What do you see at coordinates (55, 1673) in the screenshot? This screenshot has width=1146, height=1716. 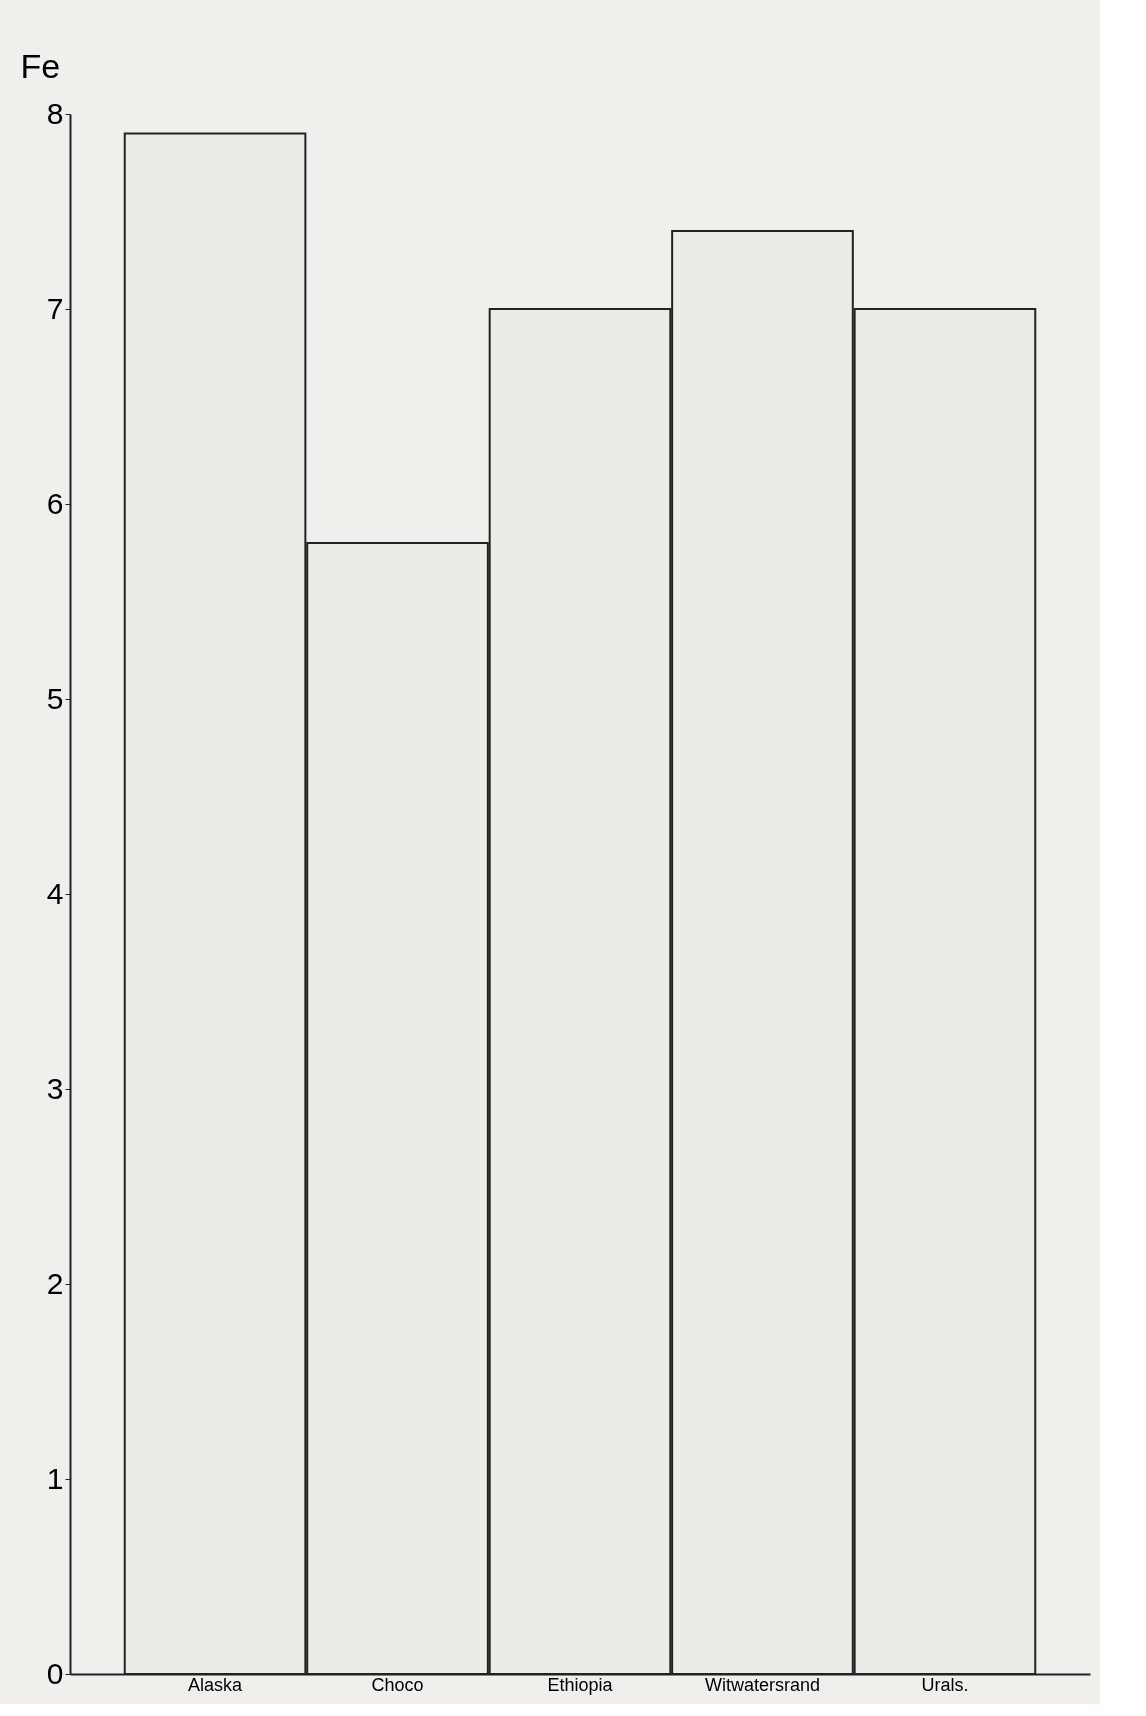 I see `y-tick-label: 0` at bounding box center [55, 1673].